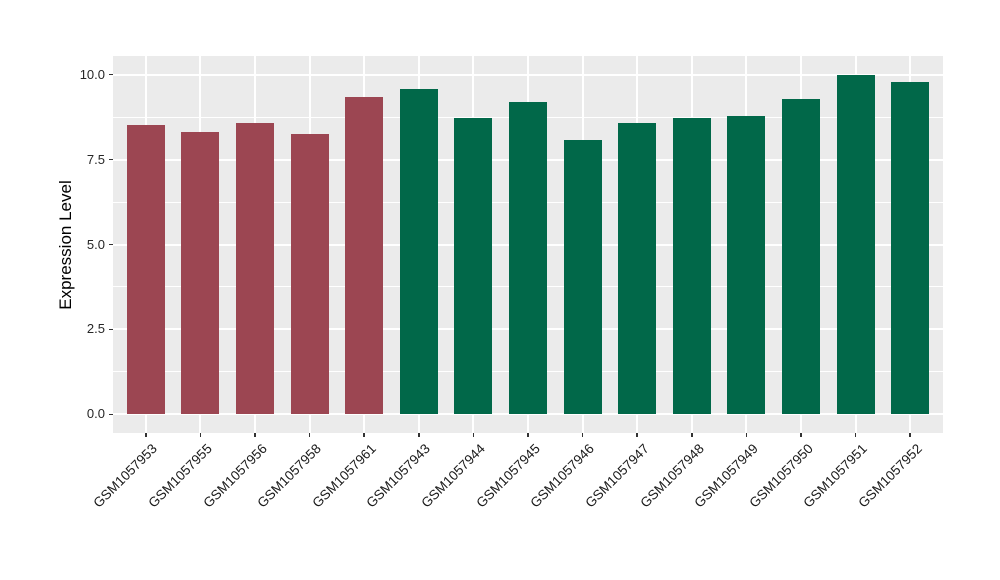 The height and width of the screenshot is (580, 1000). Describe the element at coordinates (582, 277) in the screenshot. I see `bar-GSM1057946` at that location.